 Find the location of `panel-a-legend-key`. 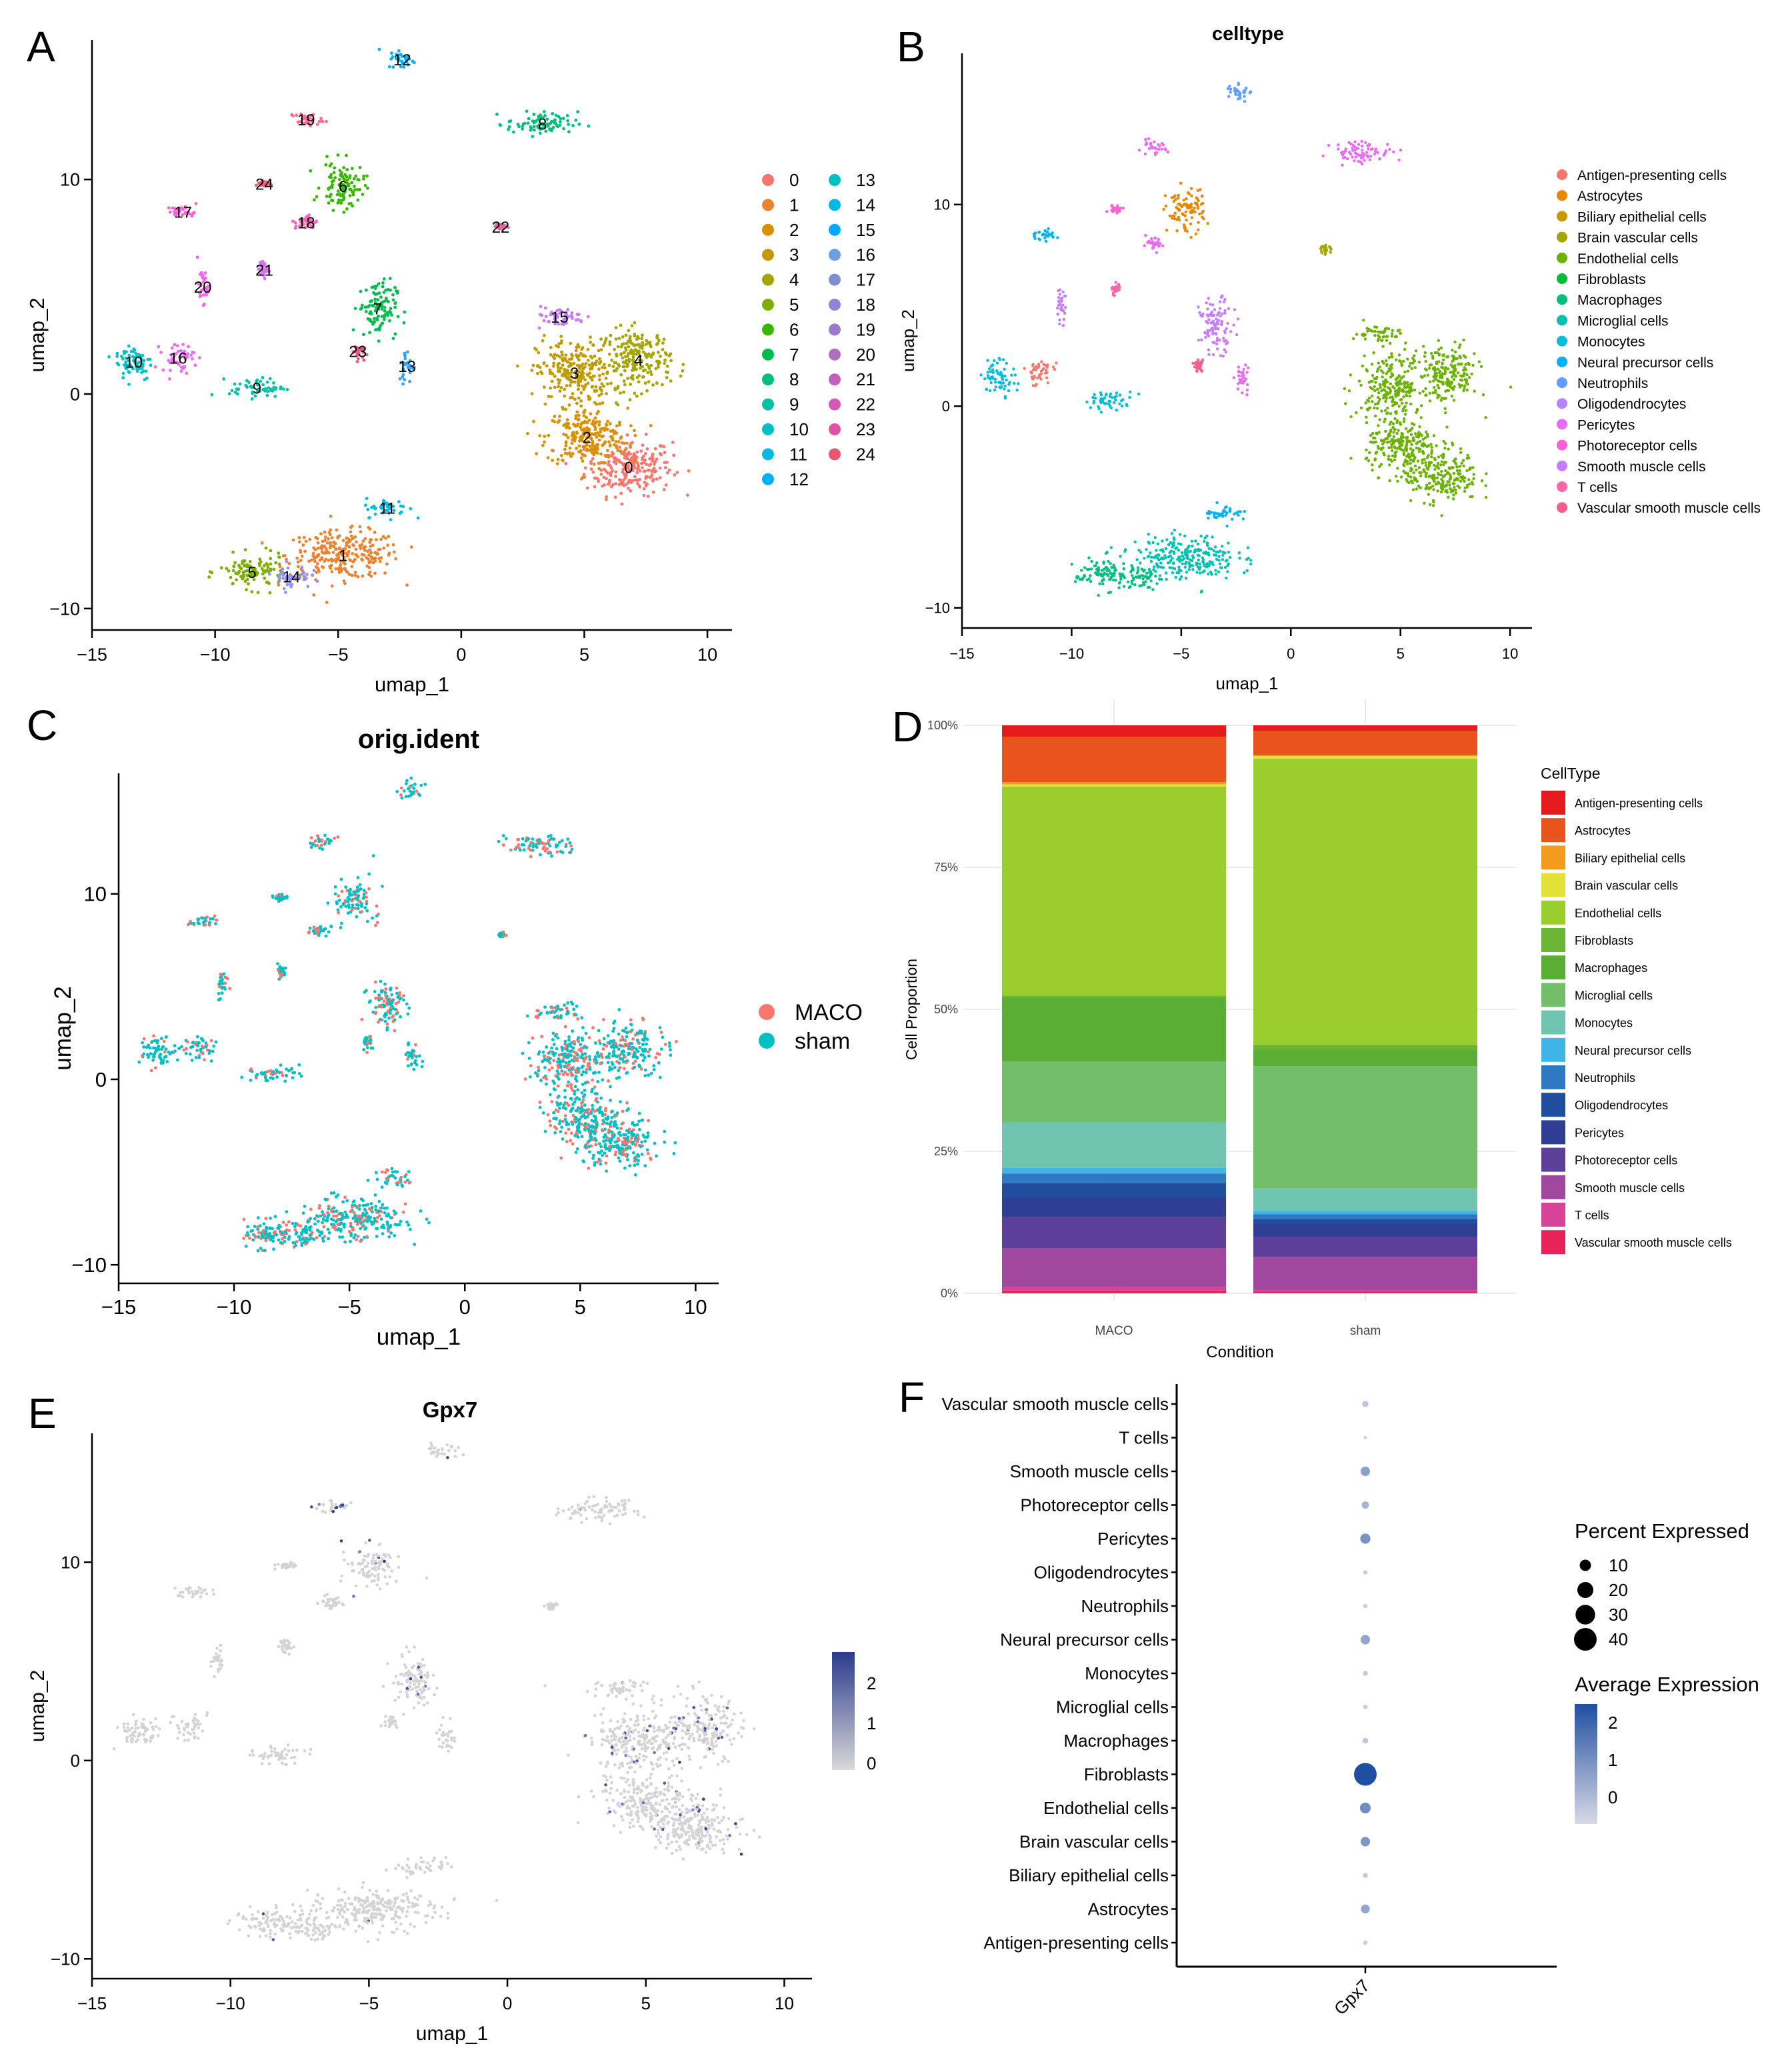

panel-a-legend-key is located at coordinates (768, 205).